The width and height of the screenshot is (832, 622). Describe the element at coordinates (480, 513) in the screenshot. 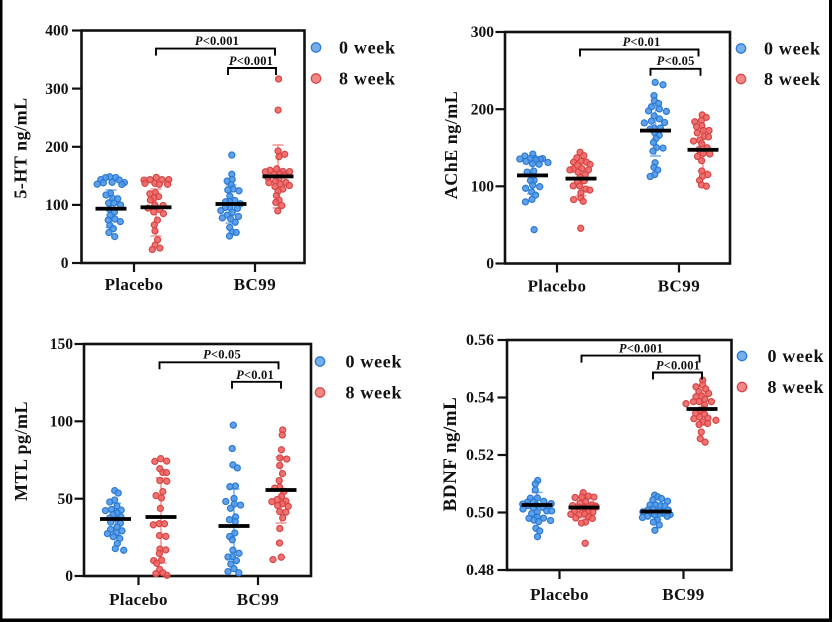

I see `svg-text: 0.50` at that location.